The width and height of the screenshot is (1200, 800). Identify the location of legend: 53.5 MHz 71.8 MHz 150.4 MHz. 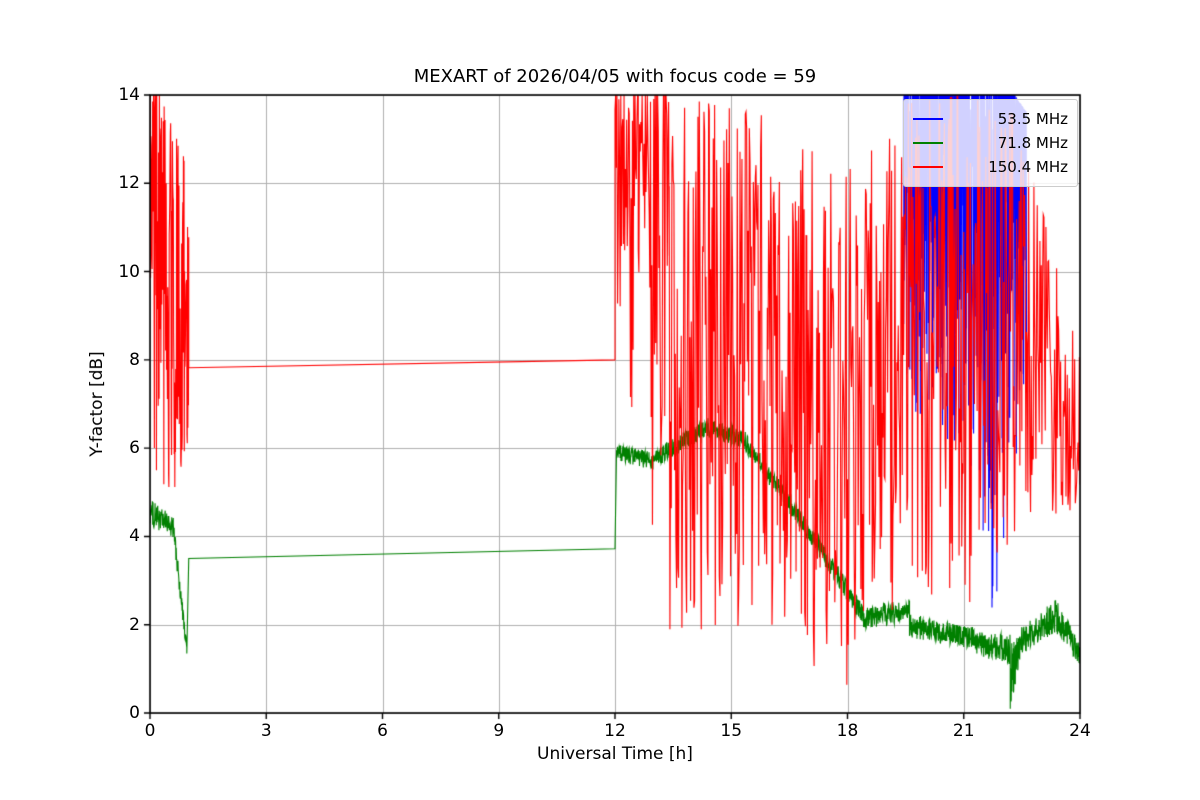
(990, 143).